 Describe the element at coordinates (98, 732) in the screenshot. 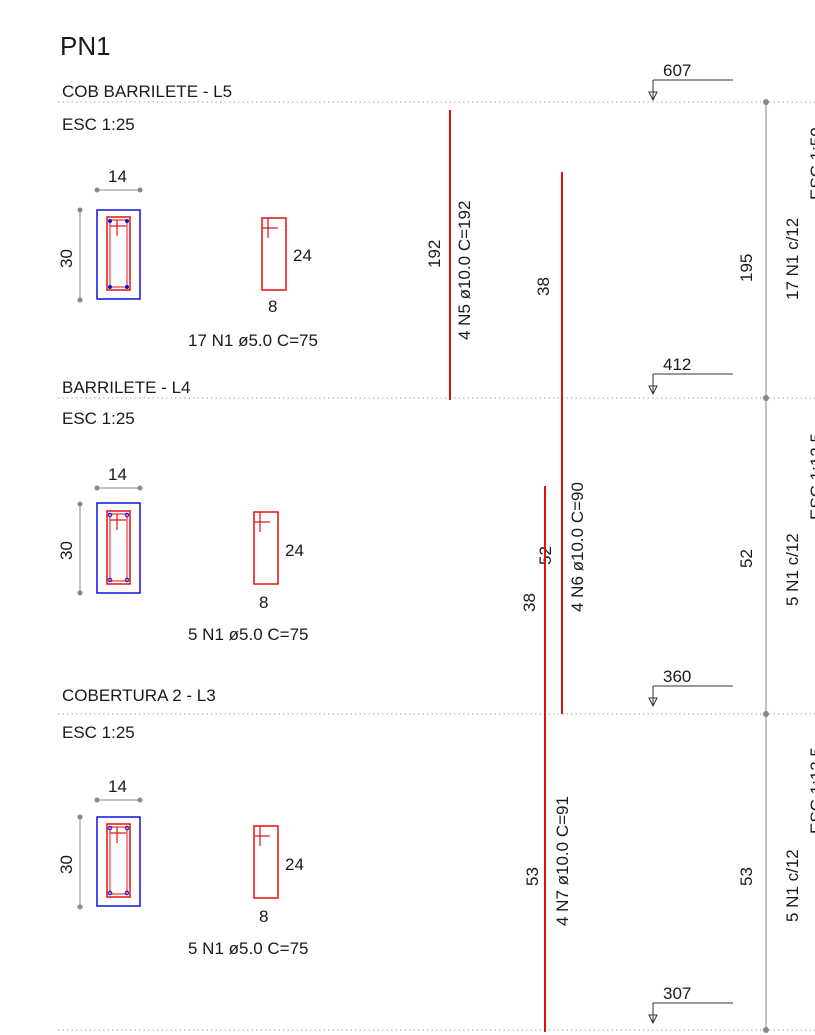

I see `section-scale-l3: ESC 1:25` at that location.